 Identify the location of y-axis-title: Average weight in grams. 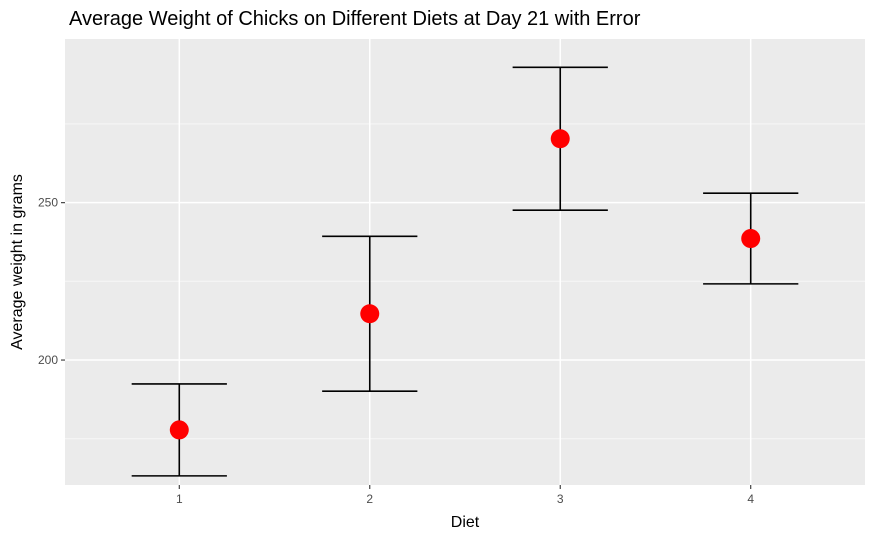
(17, 262).